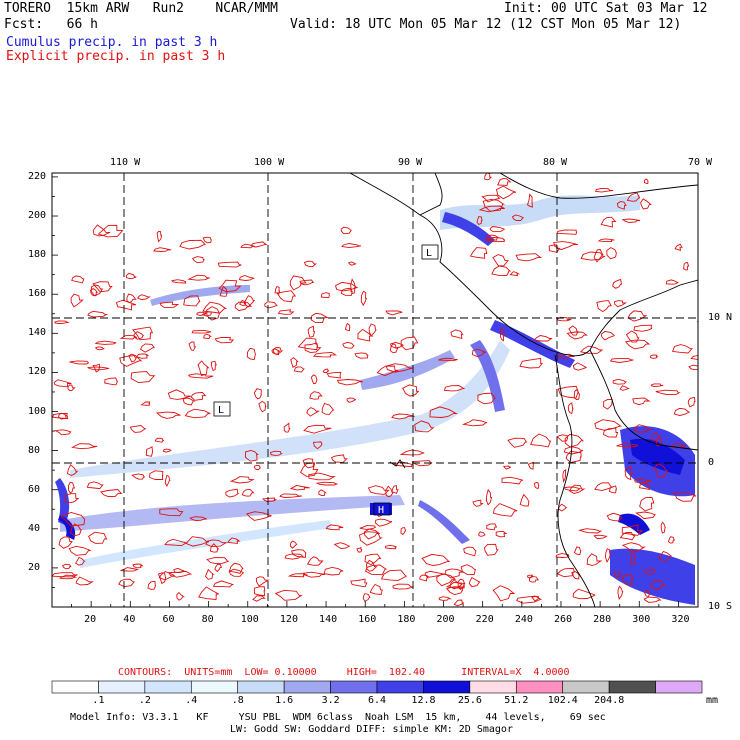 This screenshot has height=740, width=740. I want to click on y-tick-label: 220, so click(37, 176).